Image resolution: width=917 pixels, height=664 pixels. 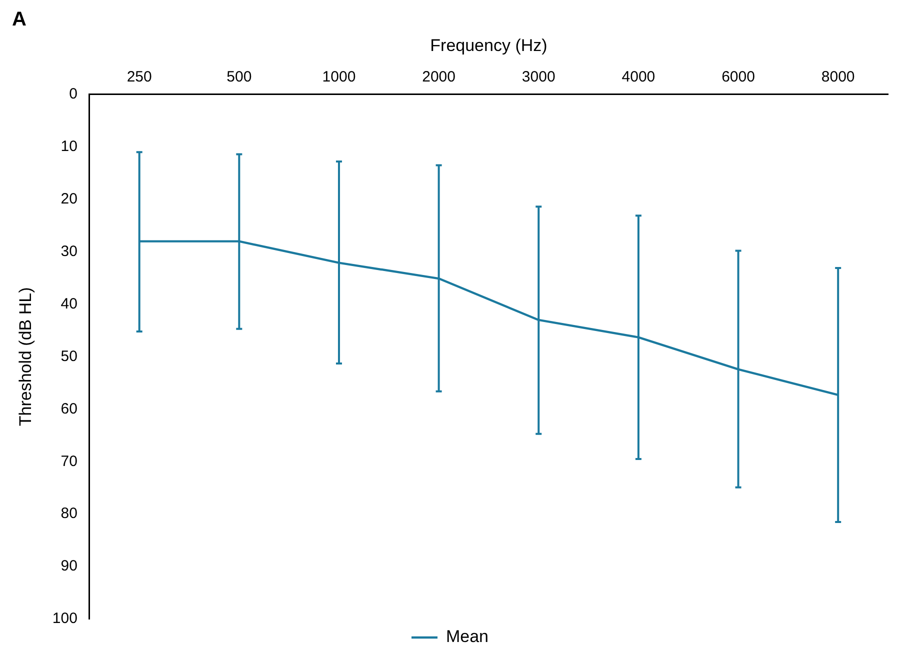 I want to click on x-tick-label: 2000, so click(x=439, y=77).